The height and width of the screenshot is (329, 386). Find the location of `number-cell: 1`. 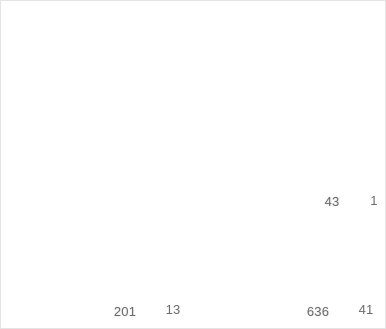

number-cell: 1 is located at coordinates (374, 200).